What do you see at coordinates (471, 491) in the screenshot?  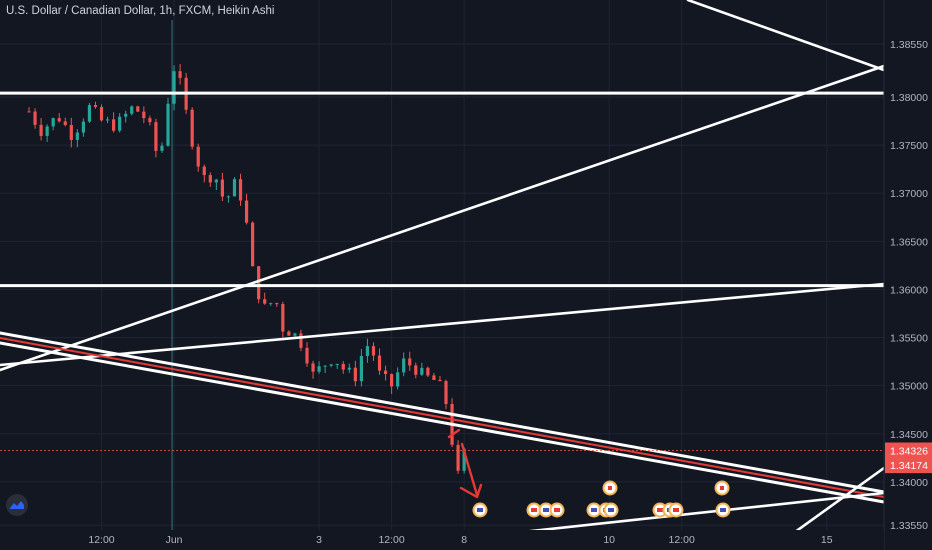 I see `arrow-head` at bounding box center [471, 491].